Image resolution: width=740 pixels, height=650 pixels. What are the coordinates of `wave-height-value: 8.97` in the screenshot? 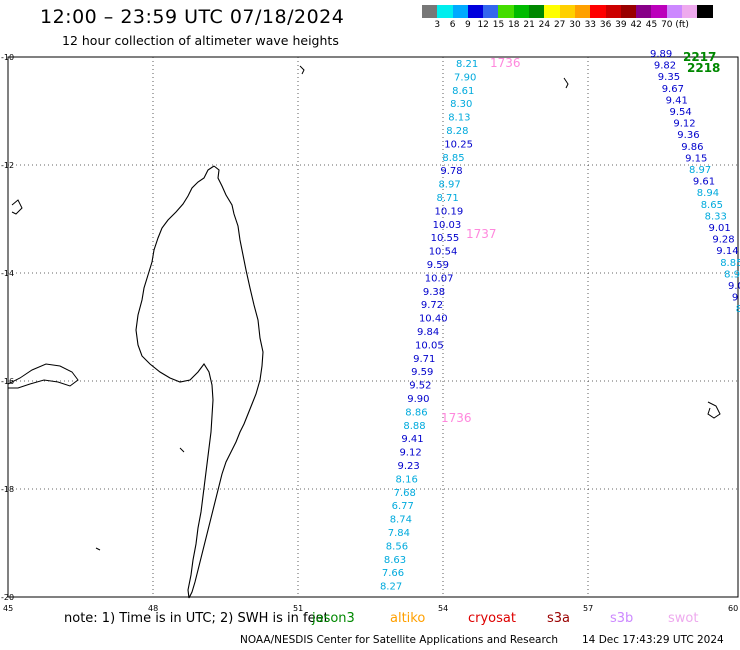 It's located at (700, 170).